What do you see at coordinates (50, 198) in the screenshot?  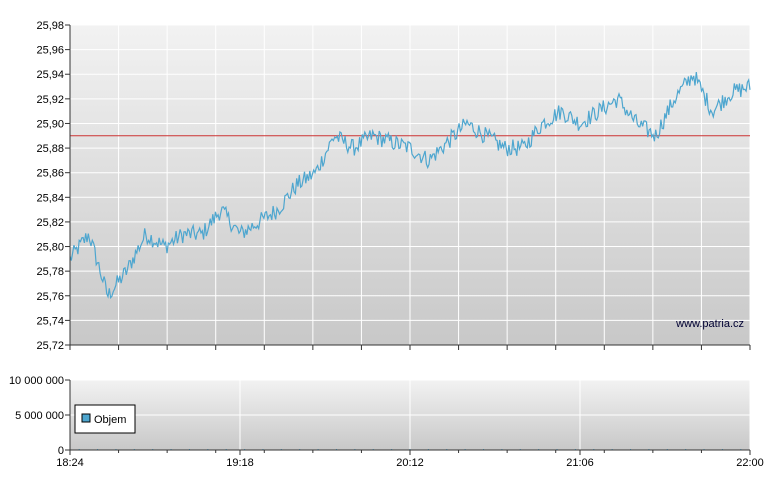 I see `price-y-tick-label: 25,84` at bounding box center [50, 198].